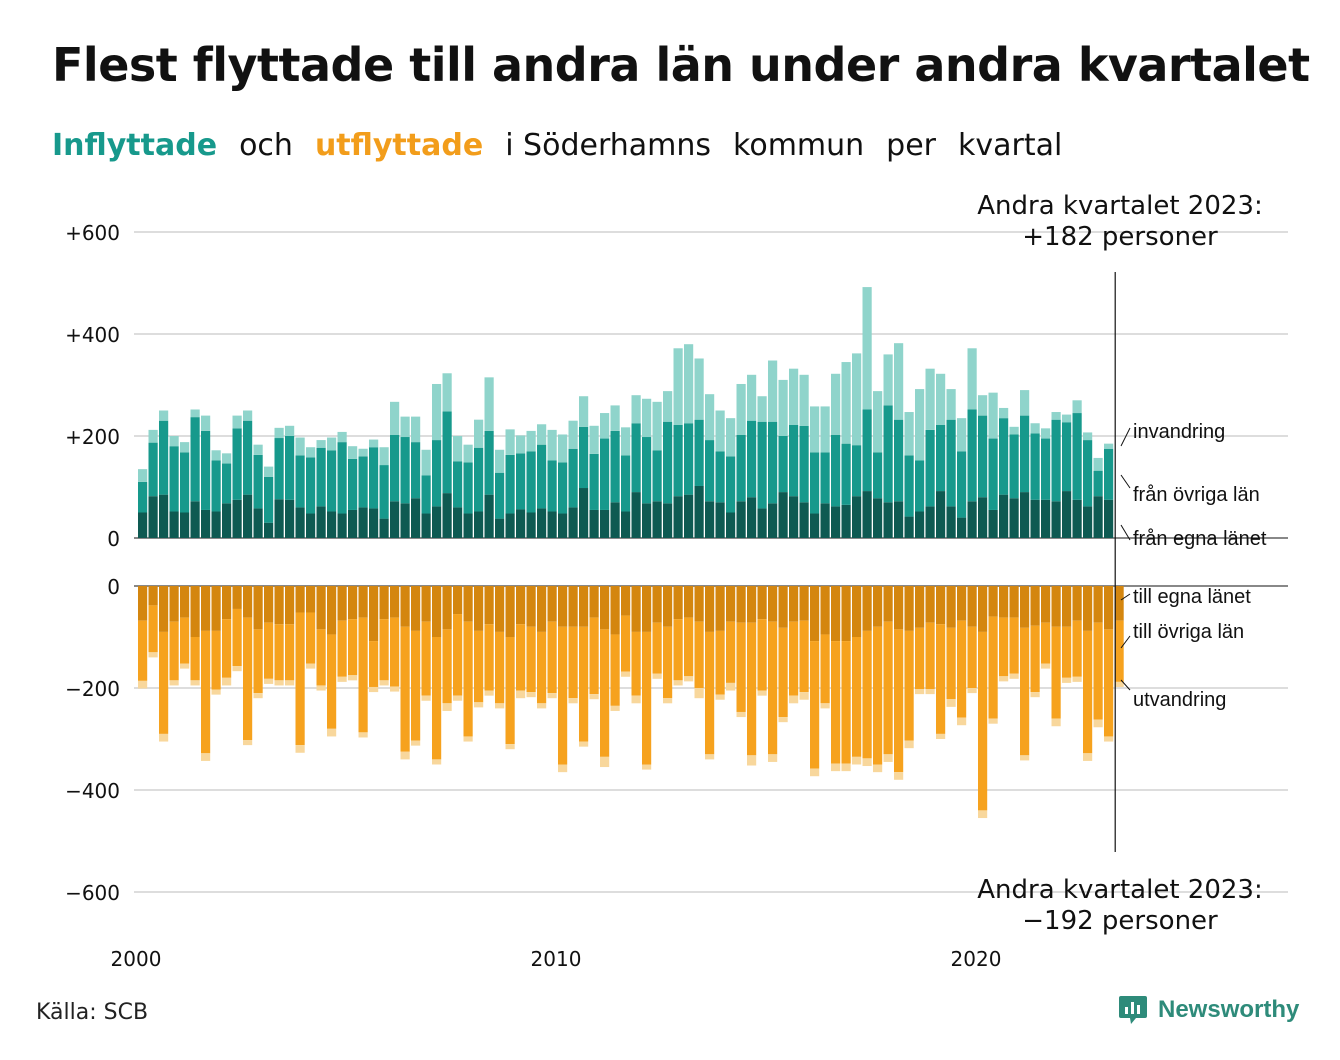  Describe the element at coordinates (1125, 642) in the screenshot. I see `annotation-leader` at that location.